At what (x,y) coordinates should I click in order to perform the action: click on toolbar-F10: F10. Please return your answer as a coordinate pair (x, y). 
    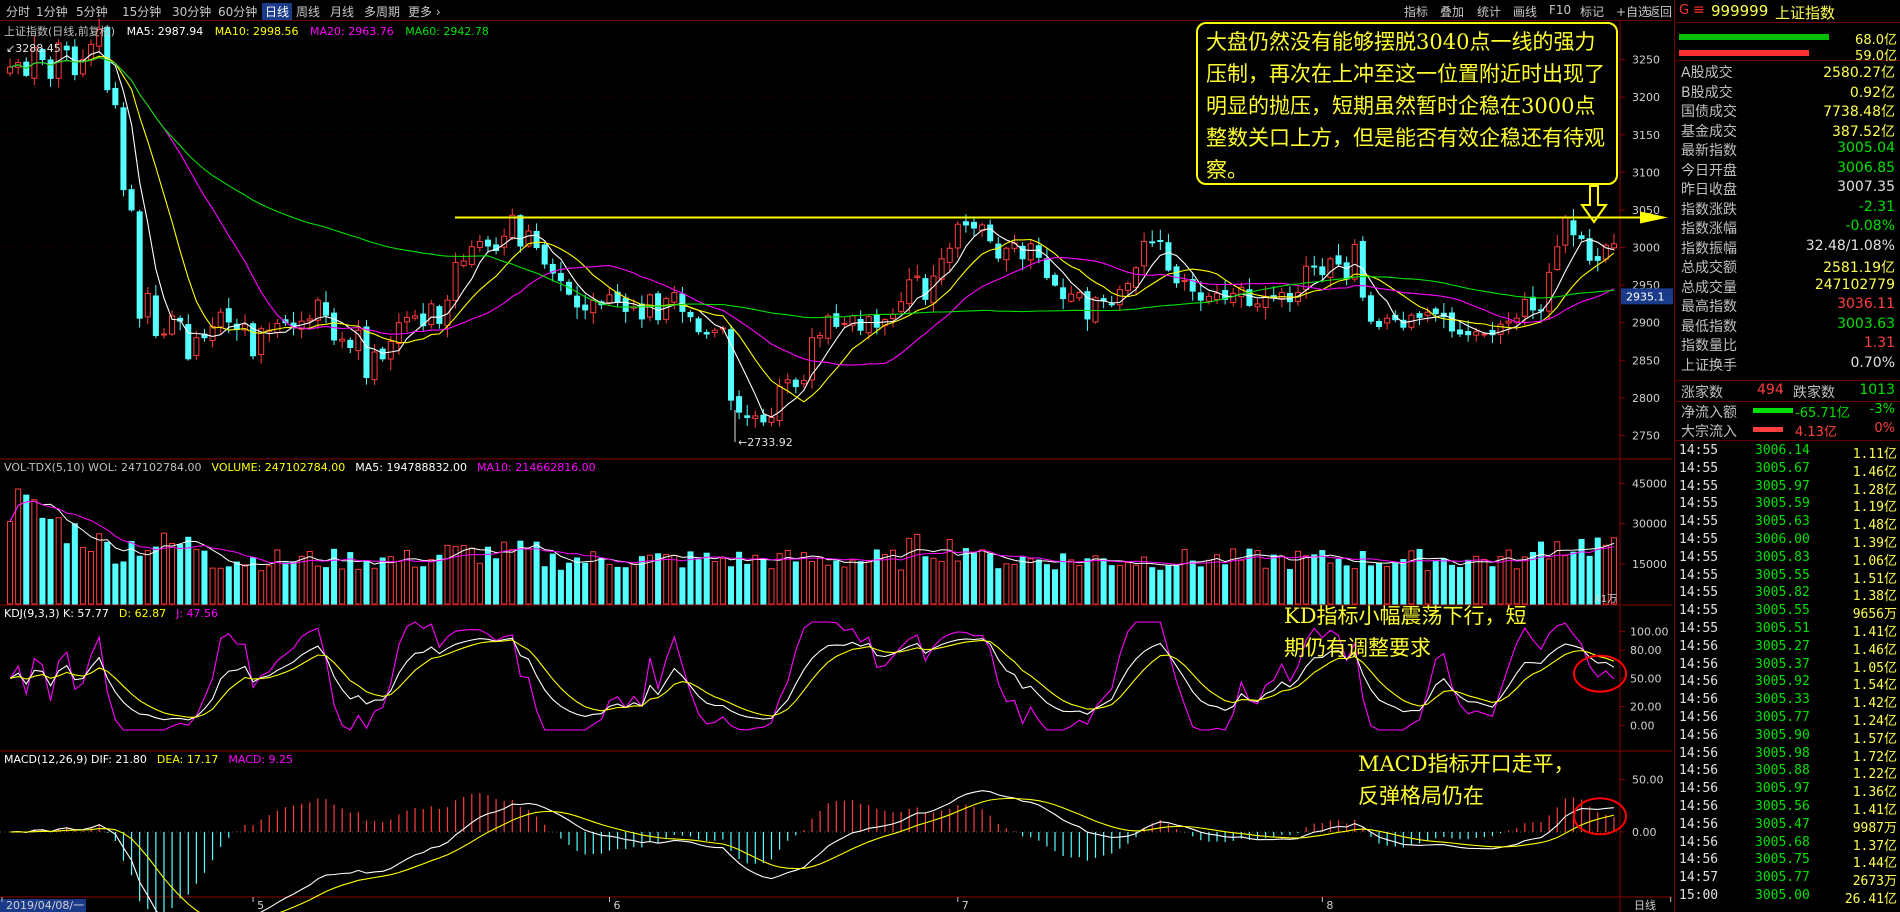
    Looking at the image, I should click on (1560, 10).